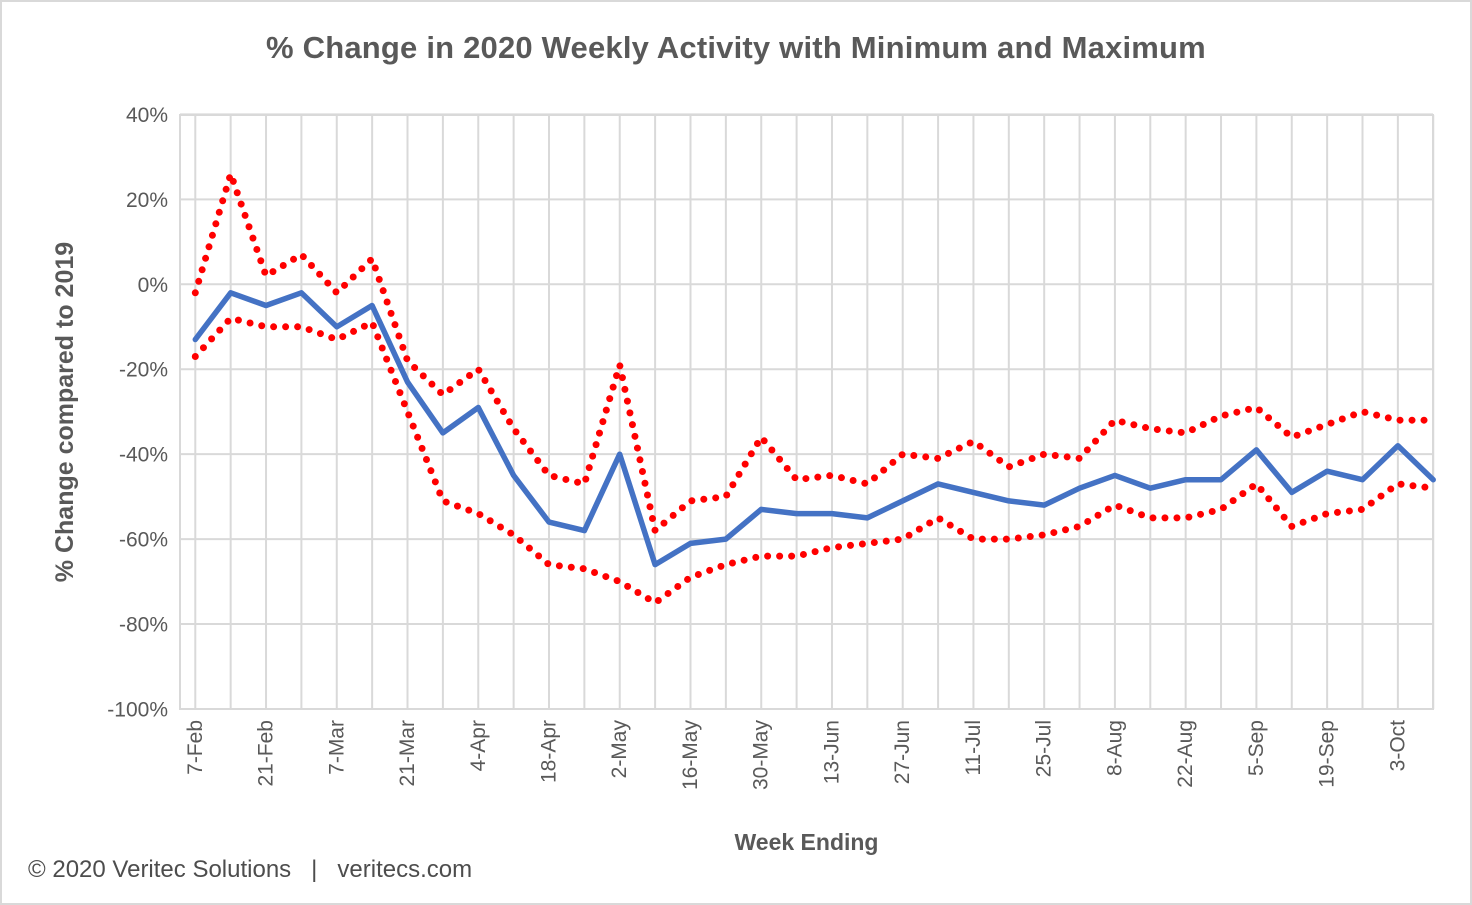 The width and height of the screenshot is (1472, 905). What do you see at coordinates (1185, 754) in the screenshot?
I see `x-tick-label: 22-Aug` at bounding box center [1185, 754].